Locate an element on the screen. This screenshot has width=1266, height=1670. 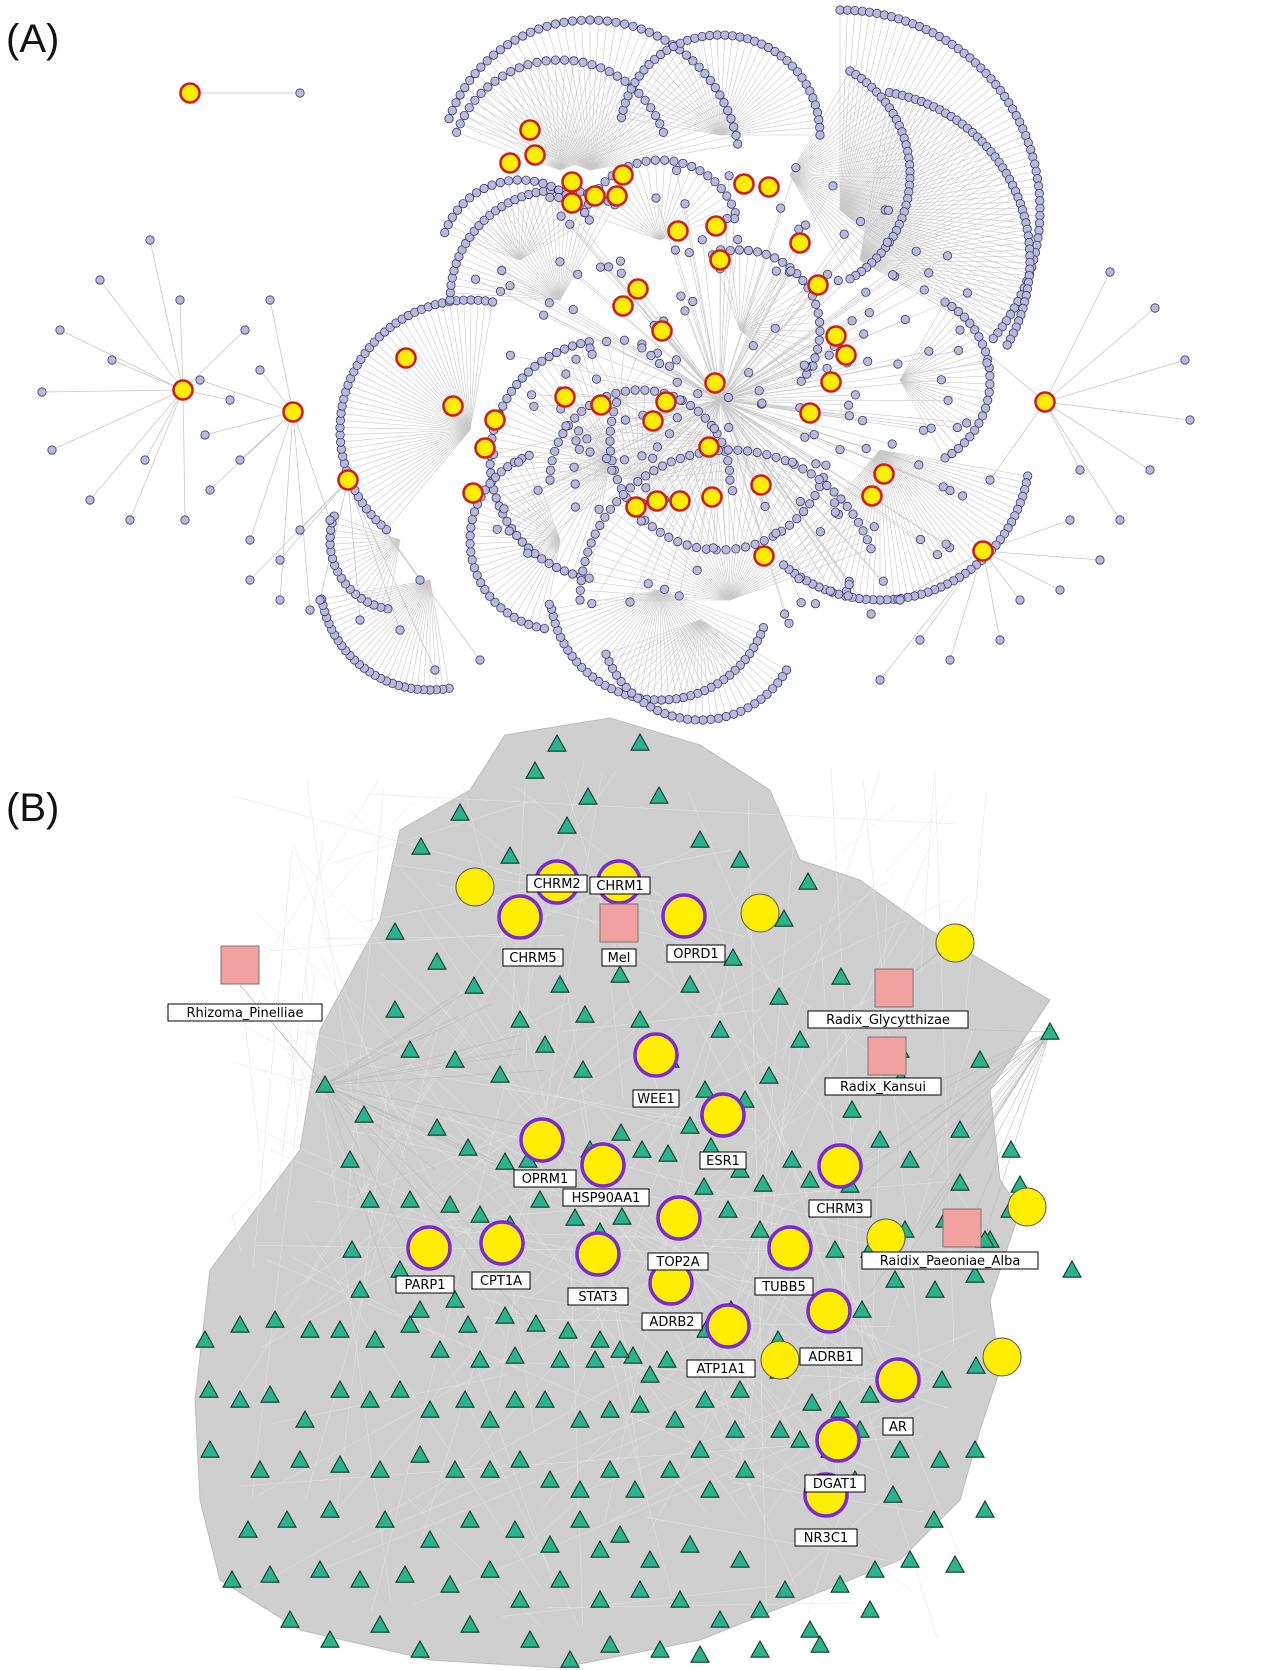
hub-node is located at coordinates (348, 480).